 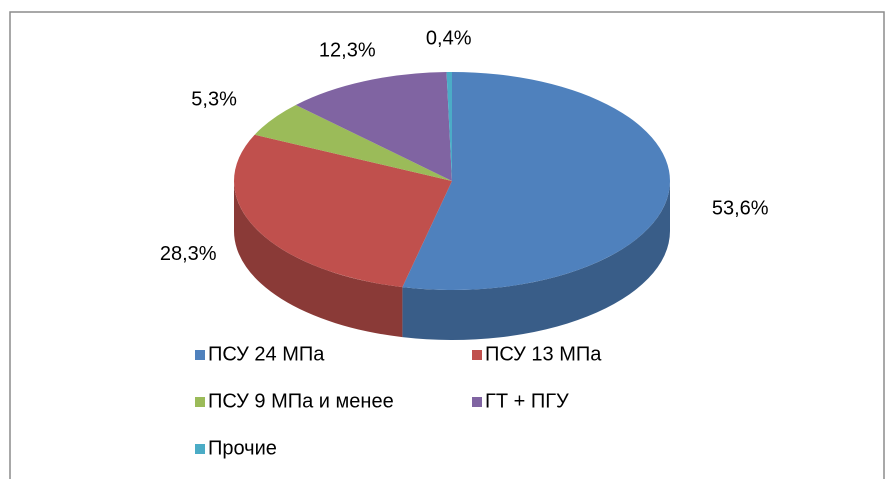 What do you see at coordinates (214, 100) in the screenshot?
I see `data-label: 5,3%` at bounding box center [214, 100].